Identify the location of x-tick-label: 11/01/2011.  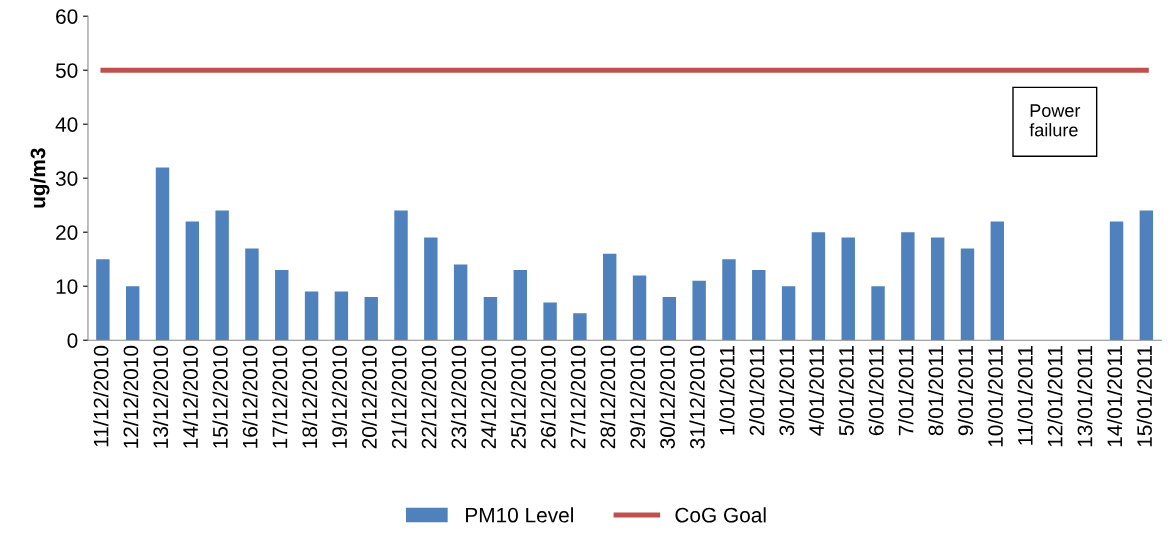
(1025, 395).